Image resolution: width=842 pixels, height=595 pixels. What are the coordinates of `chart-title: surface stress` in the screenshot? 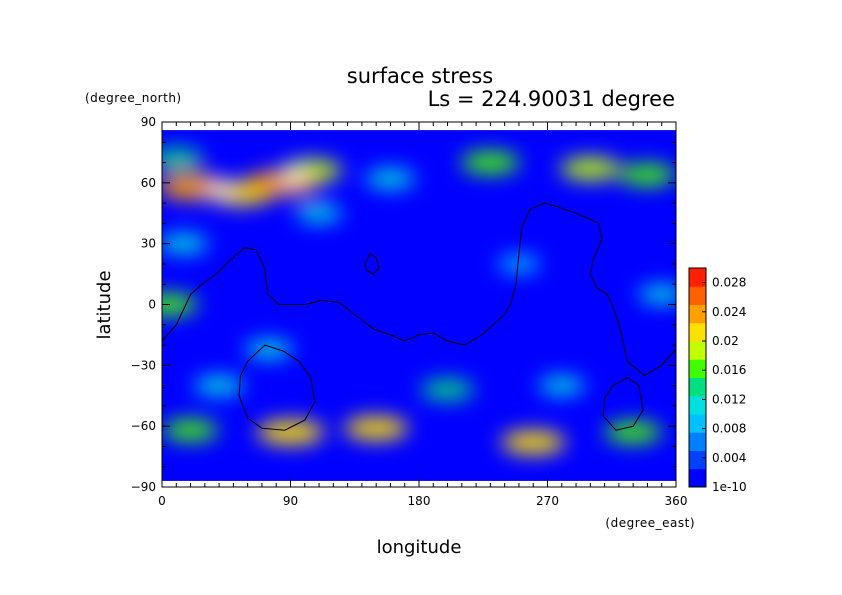 It's located at (420, 76).